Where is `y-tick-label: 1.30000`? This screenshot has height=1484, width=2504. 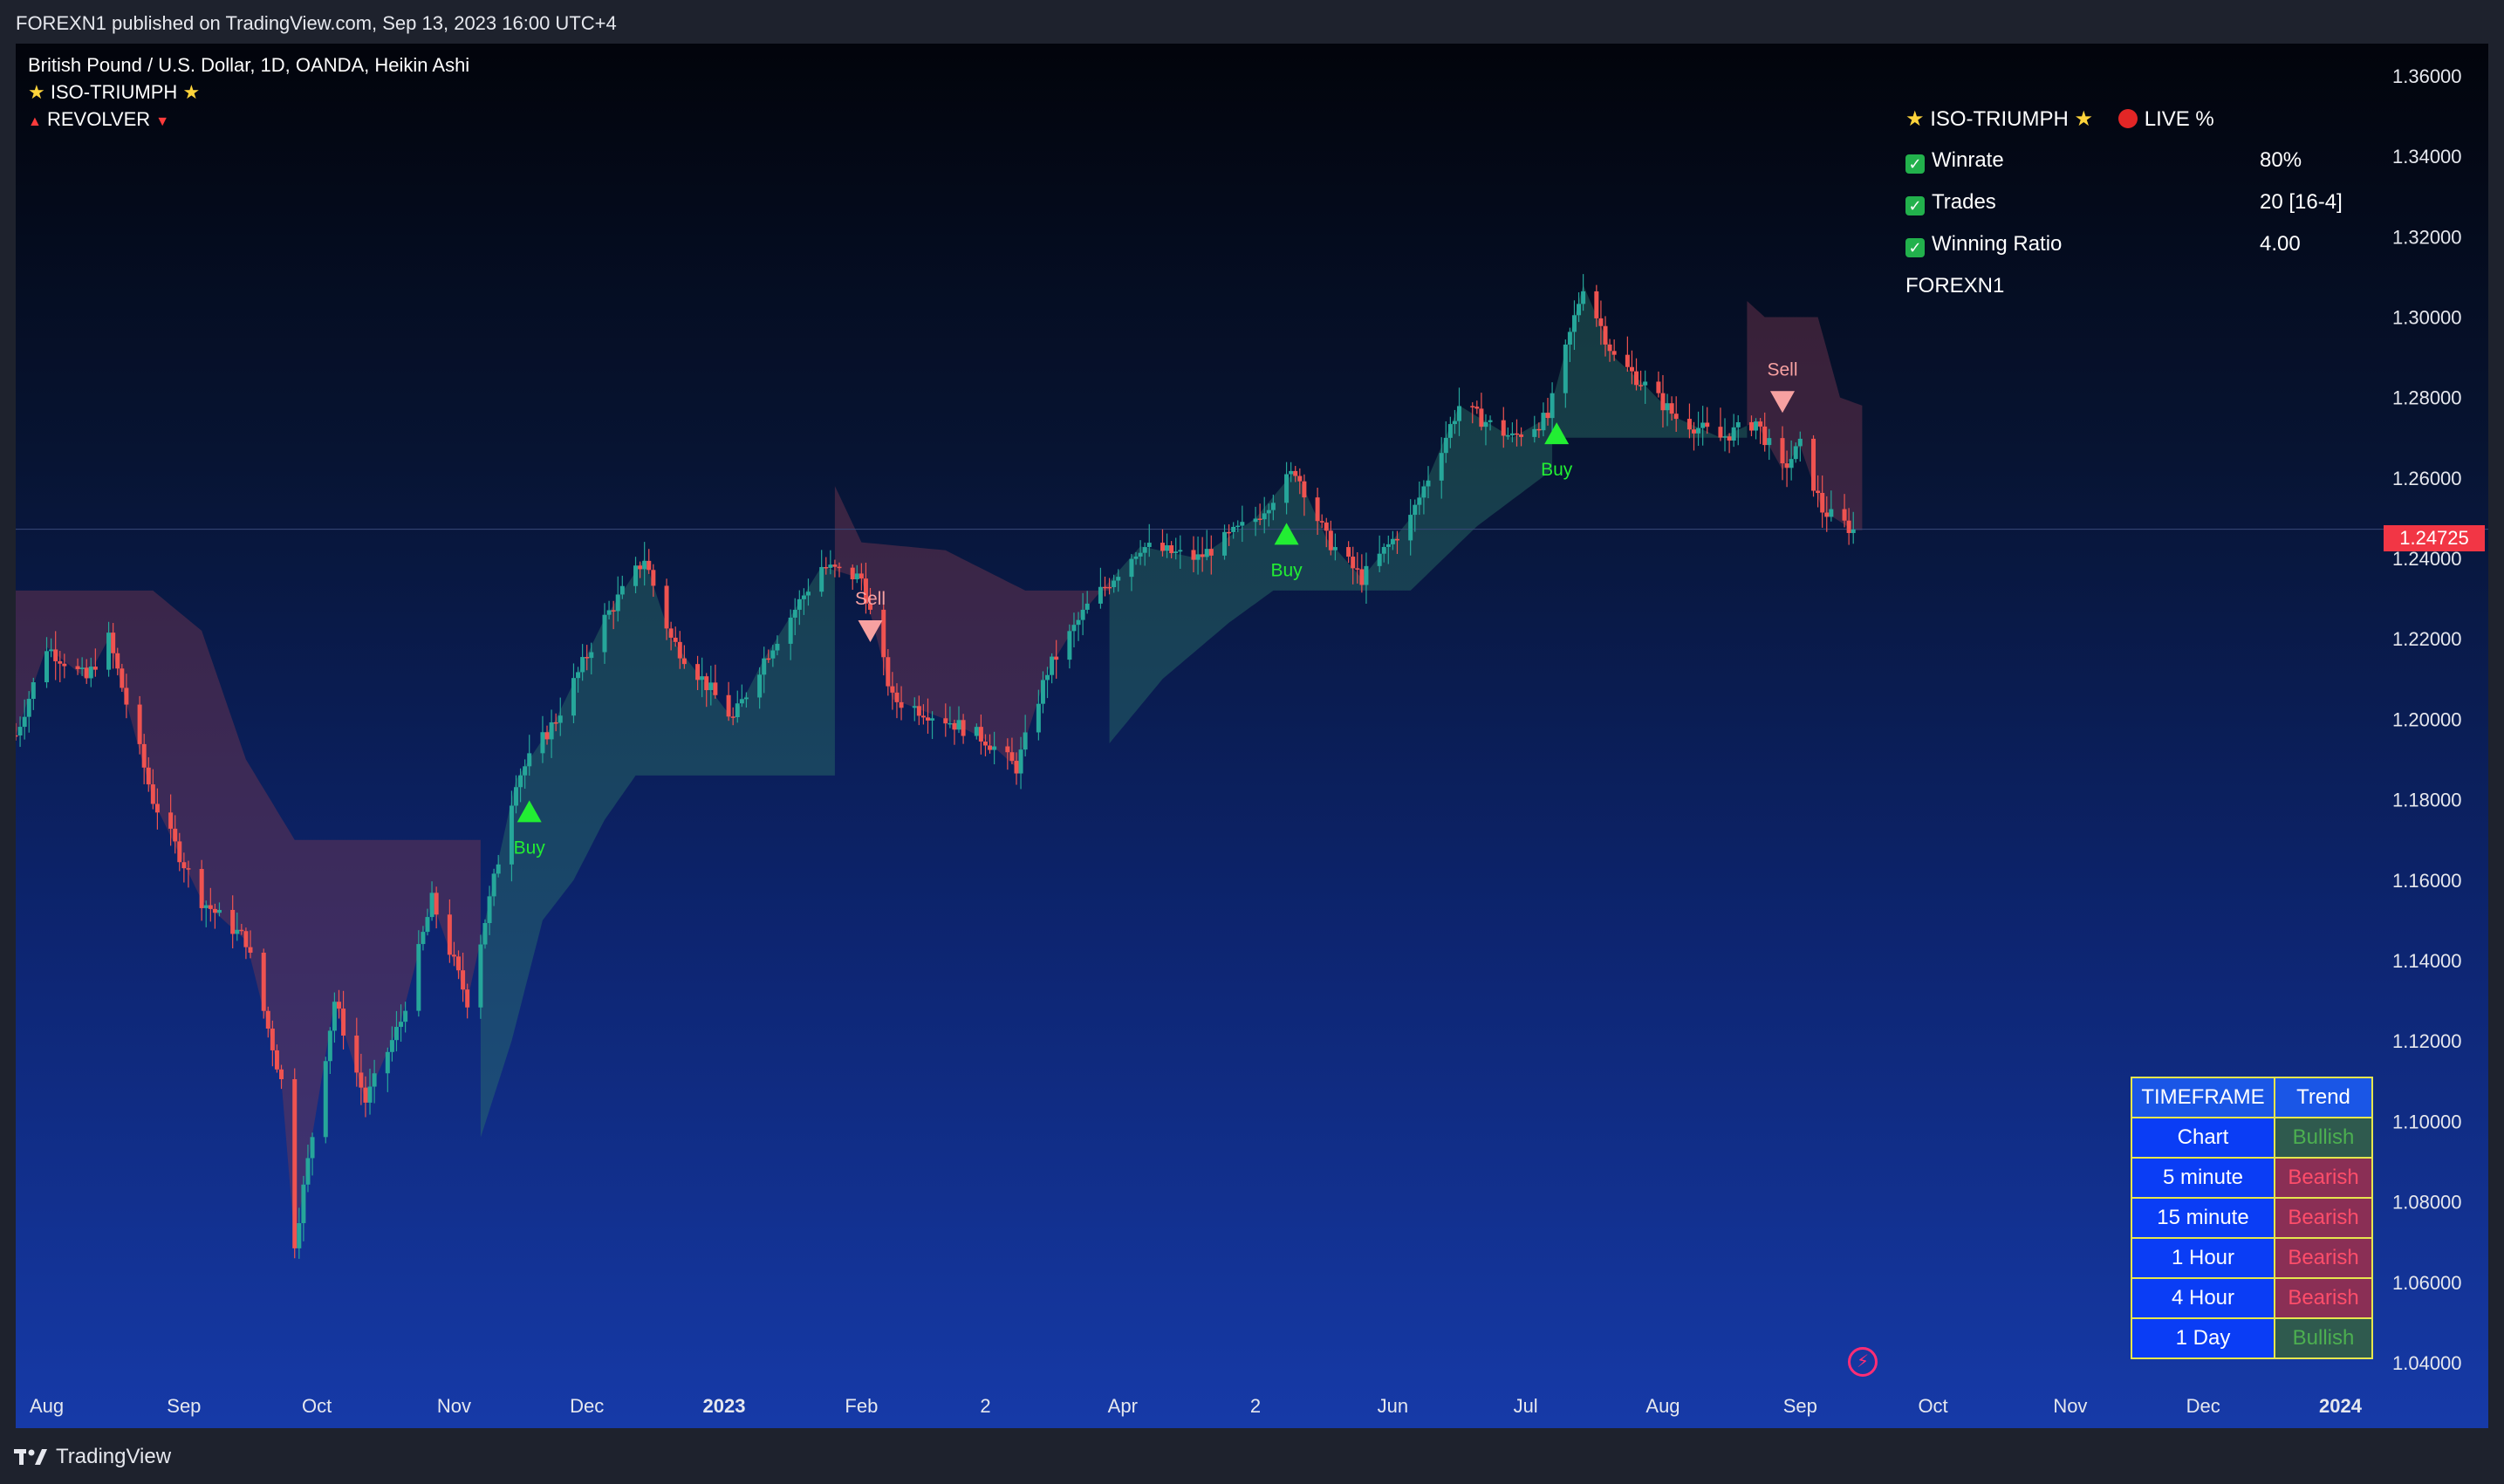
y-tick-label: 1.30000 is located at coordinates (2427, 317).